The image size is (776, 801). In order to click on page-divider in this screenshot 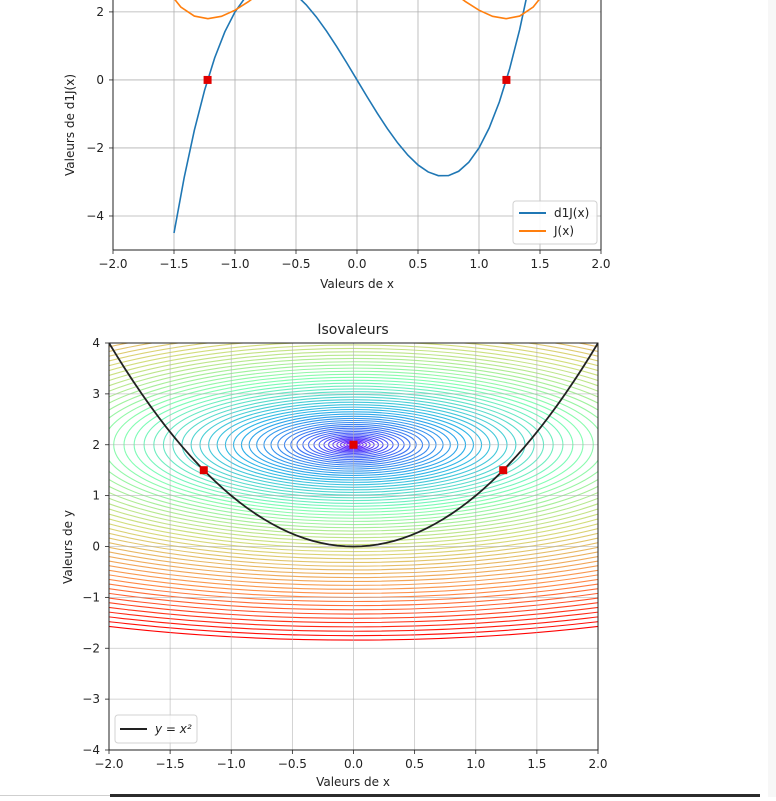, I will do `click(55, 795)`.